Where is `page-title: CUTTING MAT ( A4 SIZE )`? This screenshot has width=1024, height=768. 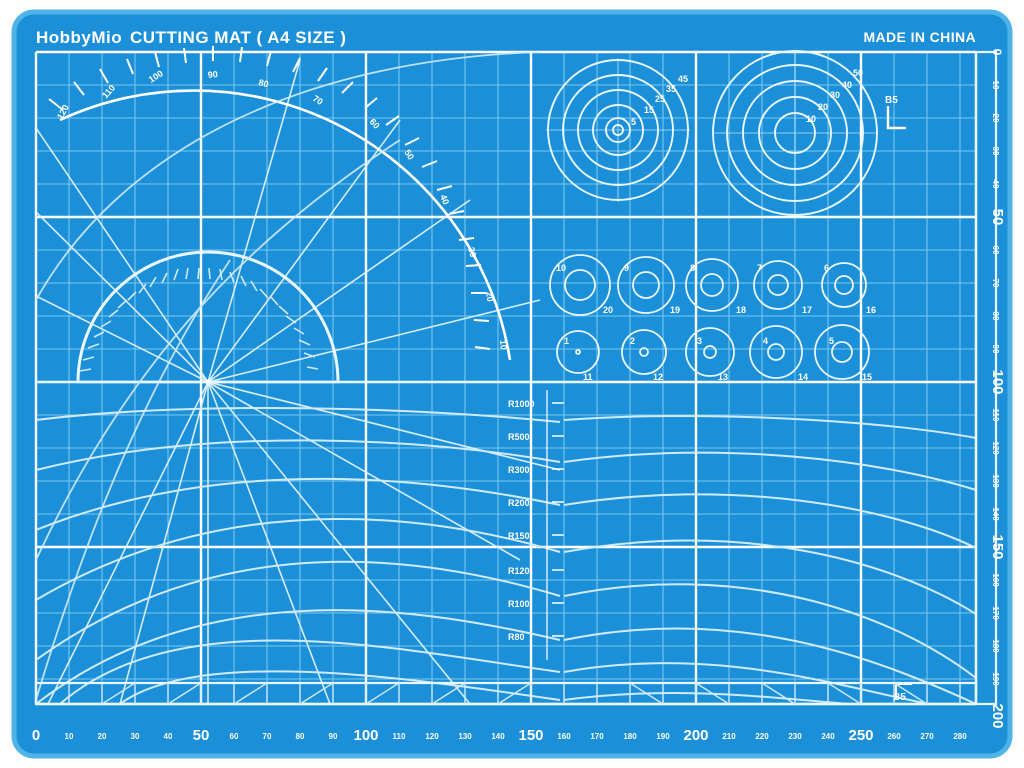
page-title: CUTTING MAT ( A4 SIZE ) is located at coordinates (238, 37).